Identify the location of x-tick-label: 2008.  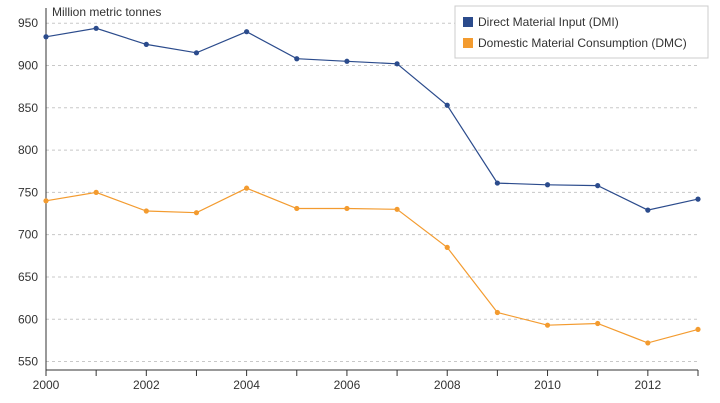
(447, 385).